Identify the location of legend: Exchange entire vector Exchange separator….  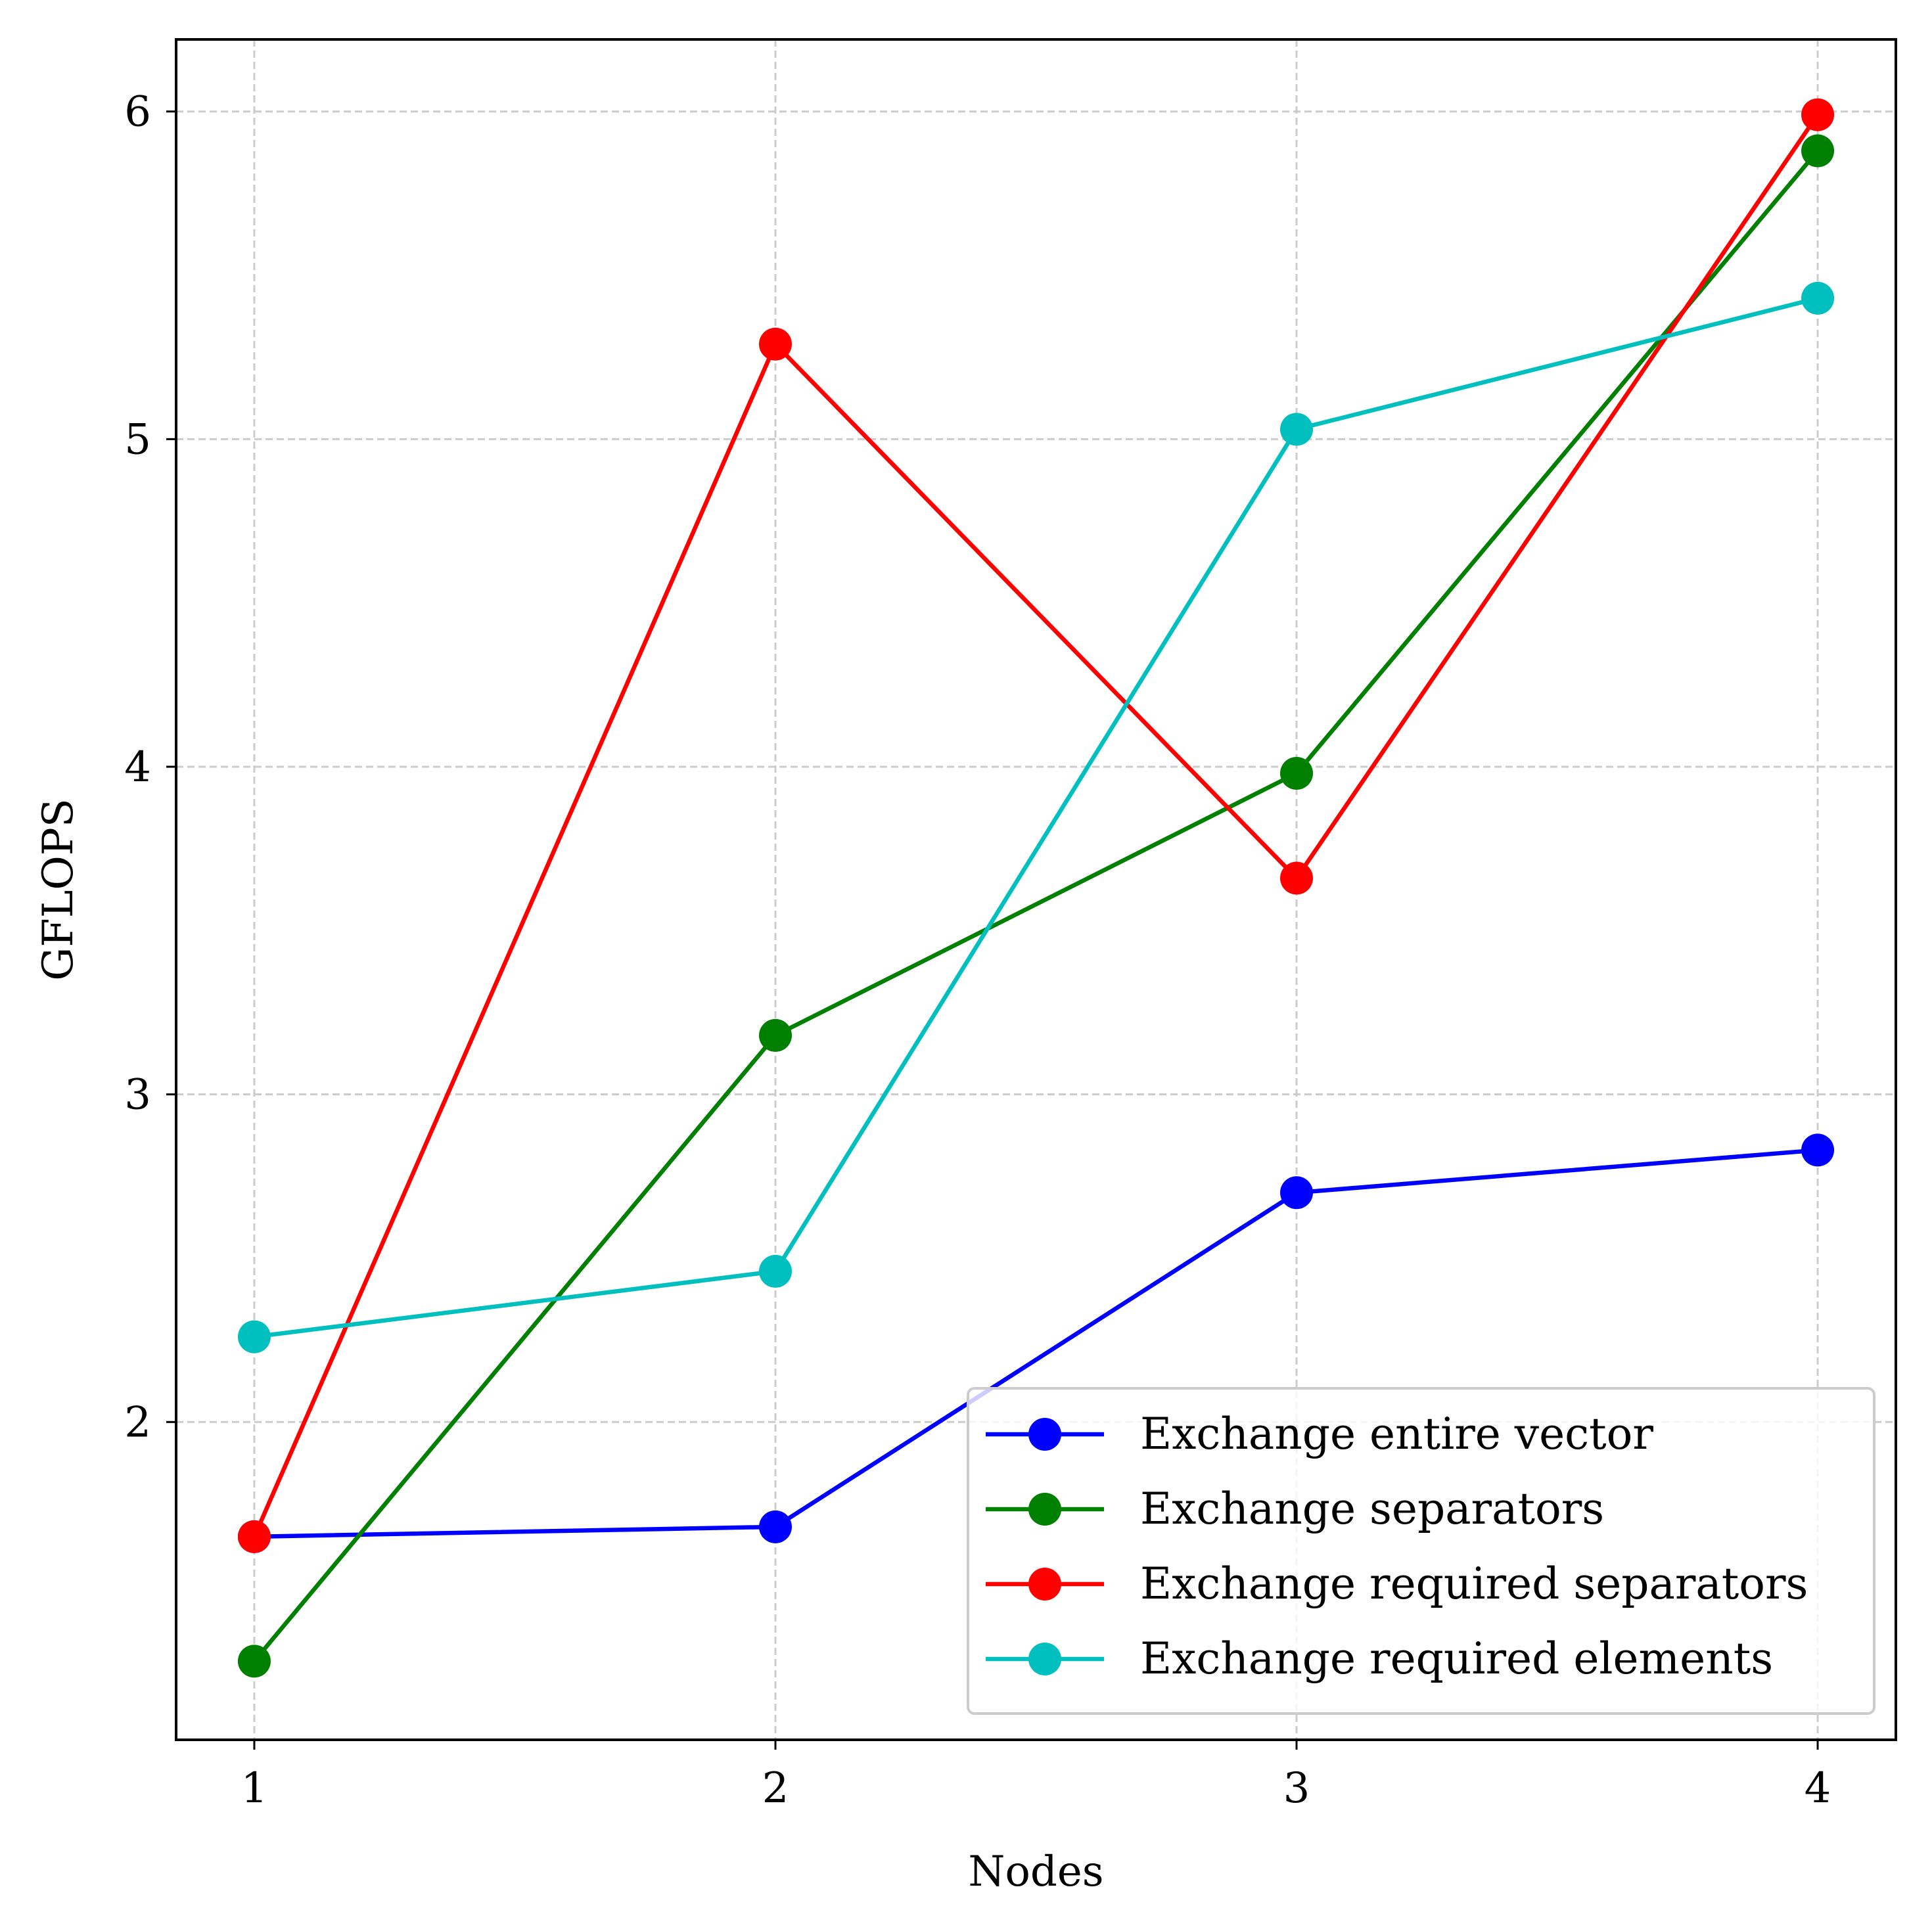
(1421, 1551).